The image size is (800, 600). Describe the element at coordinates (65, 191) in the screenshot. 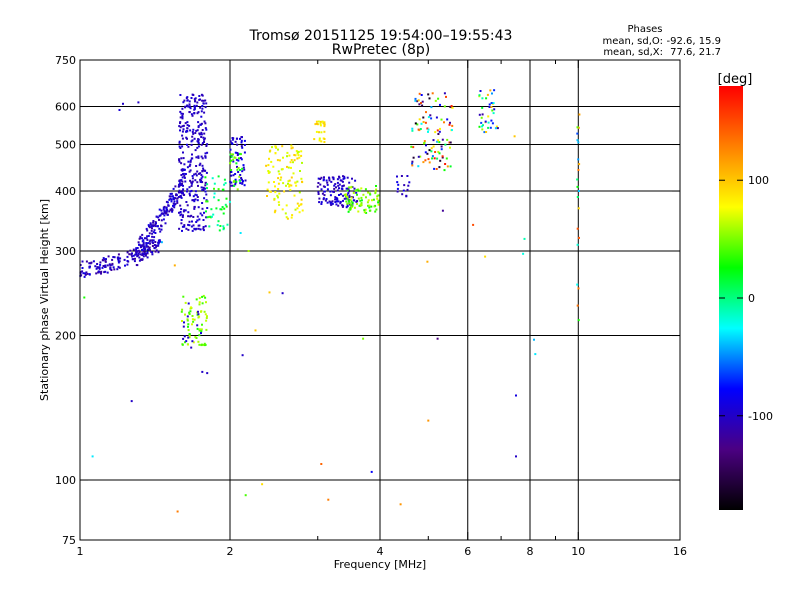

I see `y-tick-label: 400` at that location.